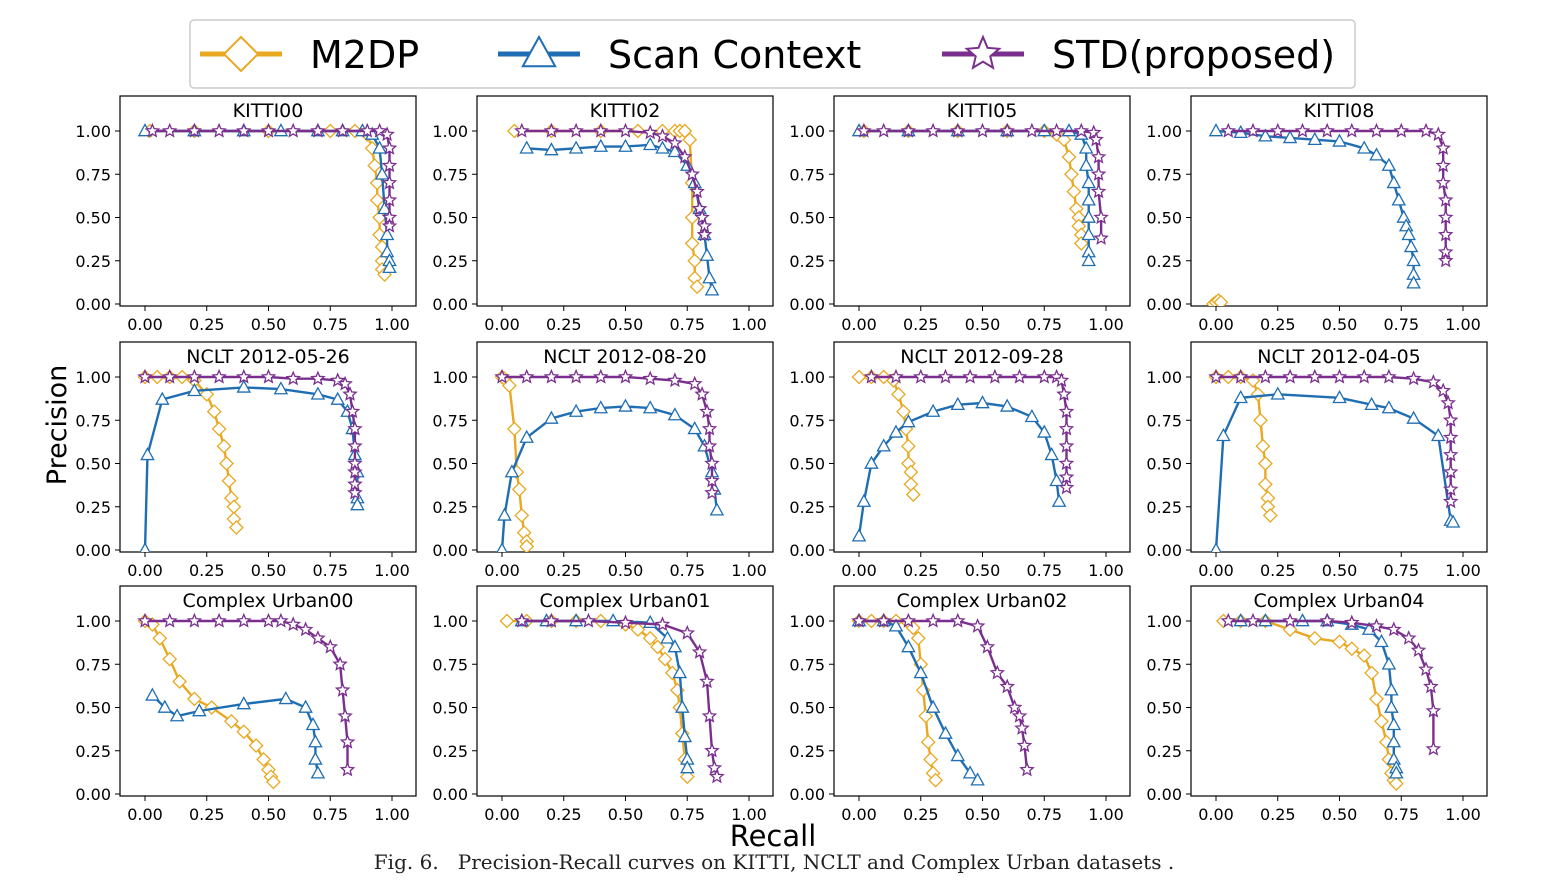 The height and width of the screenshot is (890, 1548). I want to click on x-tick-label: 0.75, so click(1401, 814).